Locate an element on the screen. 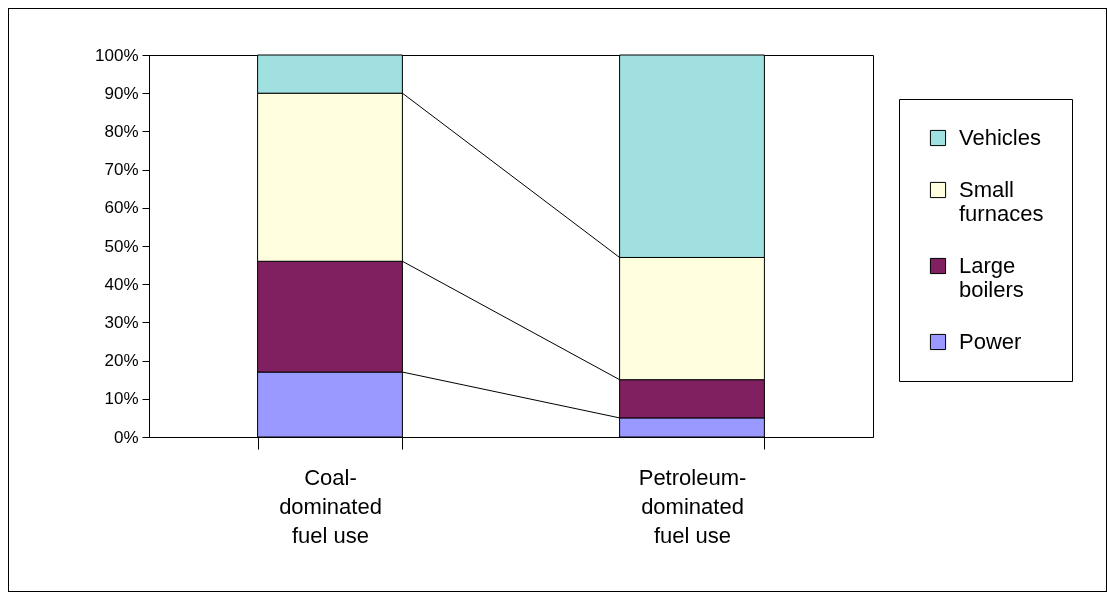  y-tick-label: 20% is located at coordinates (121, 361).